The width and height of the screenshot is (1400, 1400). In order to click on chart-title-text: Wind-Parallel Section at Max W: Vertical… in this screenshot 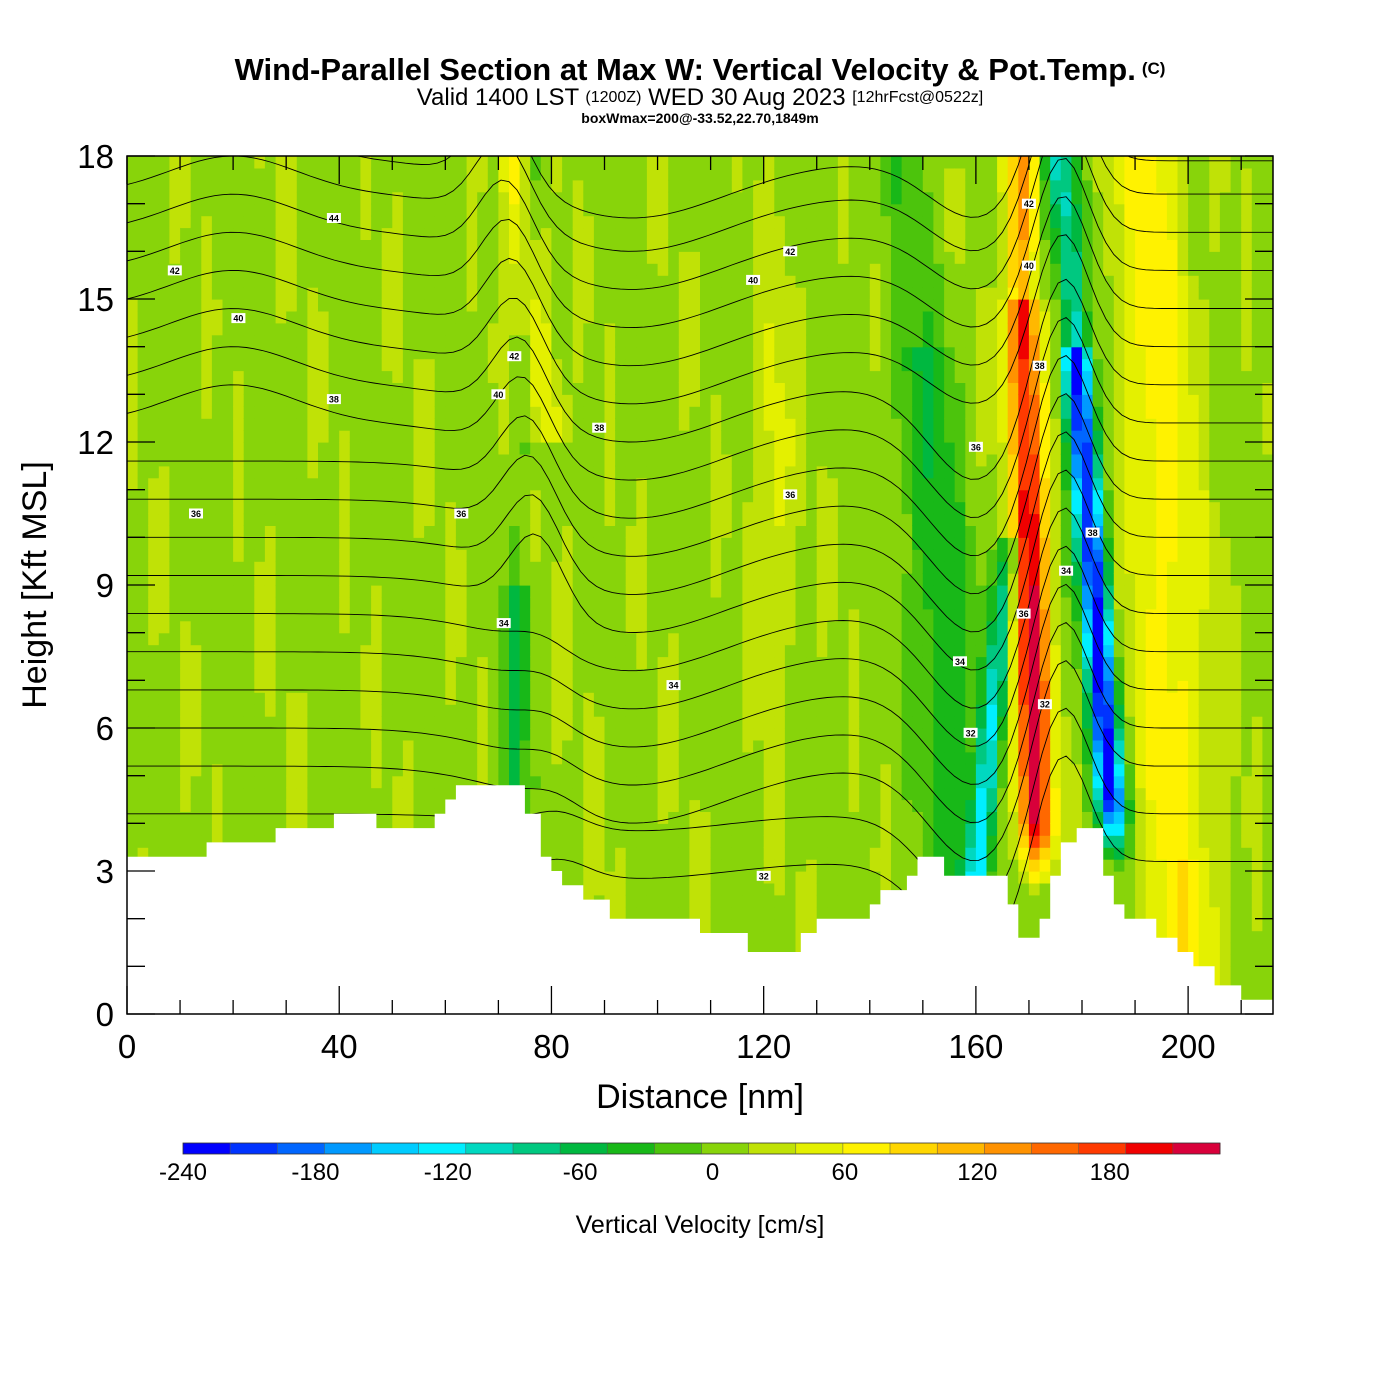, I will do `click(685, 69)`.